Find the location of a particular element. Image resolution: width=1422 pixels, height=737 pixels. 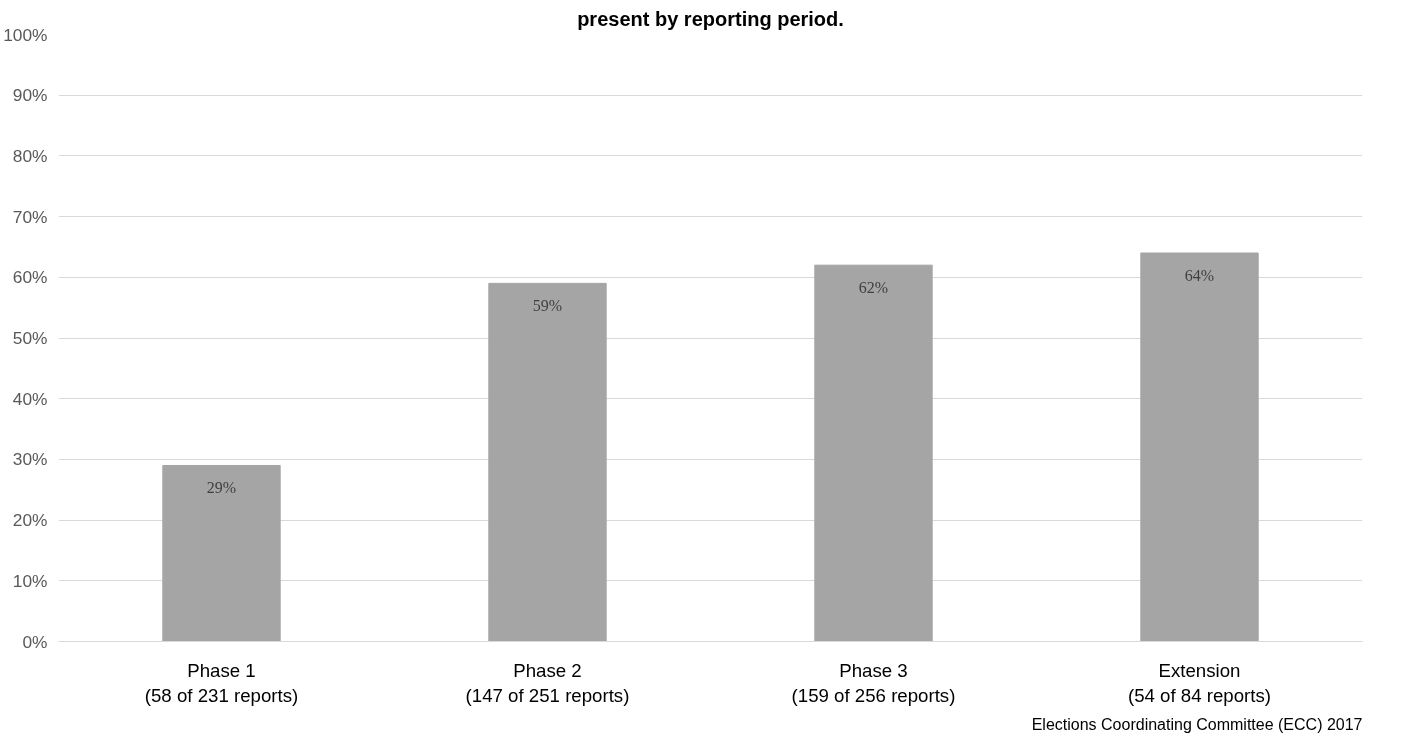

y-tick-label: 40% is located at coordinates (30, 398).